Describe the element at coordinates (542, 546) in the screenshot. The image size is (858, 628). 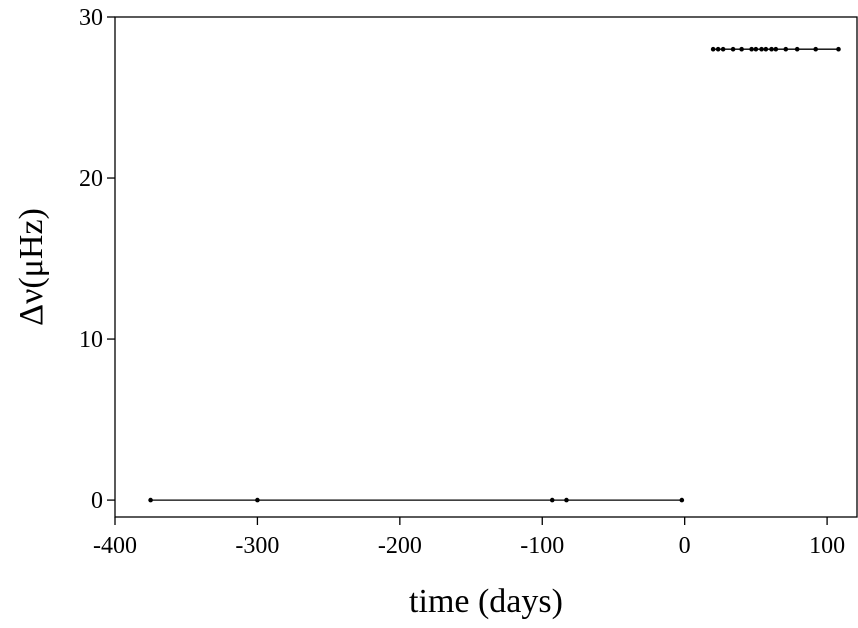
I see `x-tick-label: -100` at that location.